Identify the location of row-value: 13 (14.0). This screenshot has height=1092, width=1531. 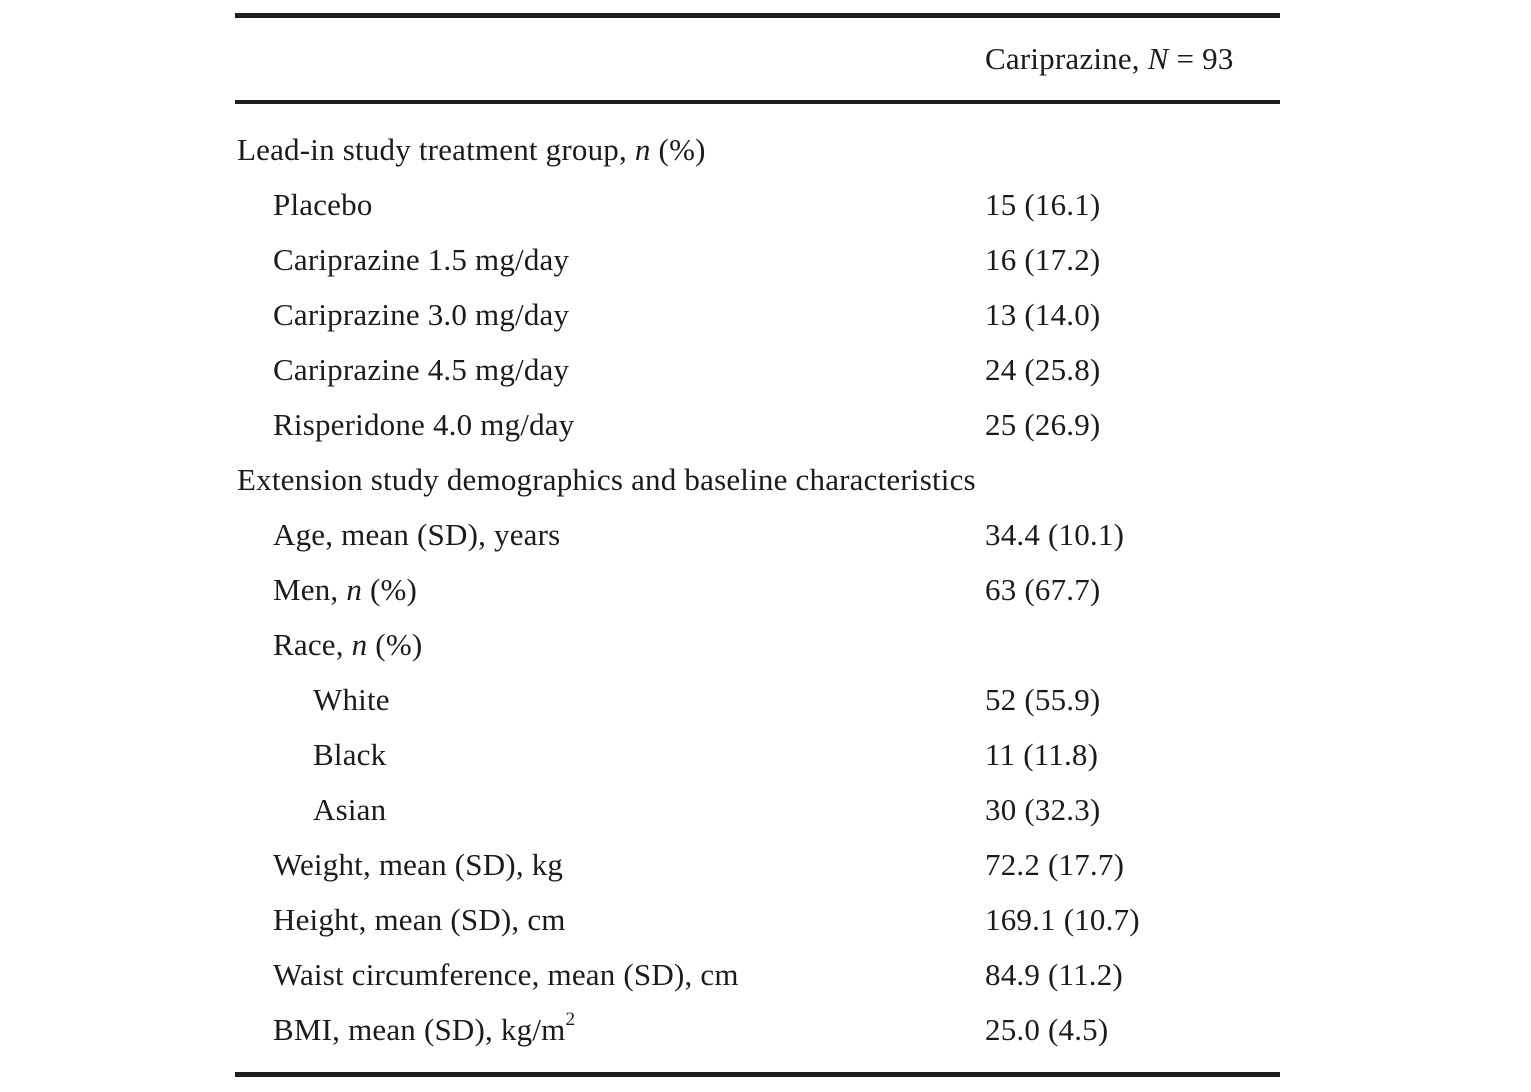
(1043, 314).